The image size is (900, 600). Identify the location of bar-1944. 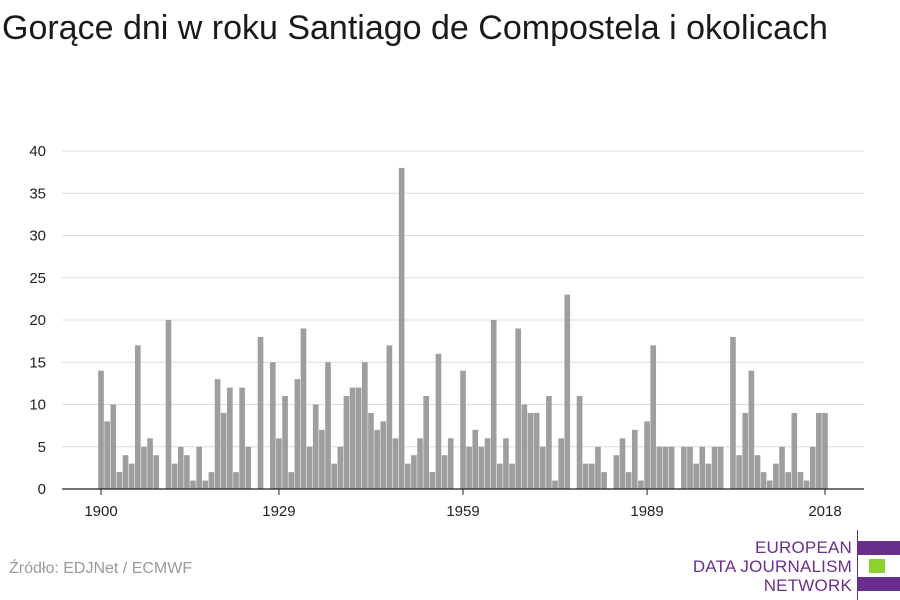
(371, 450).